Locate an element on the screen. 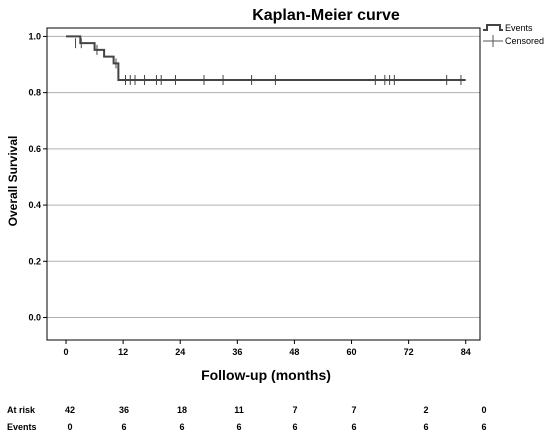 Image resolution: width=550 pixels, height=437 pixels. y-tick-label: 0.6 is located at coordinates (34, 149).